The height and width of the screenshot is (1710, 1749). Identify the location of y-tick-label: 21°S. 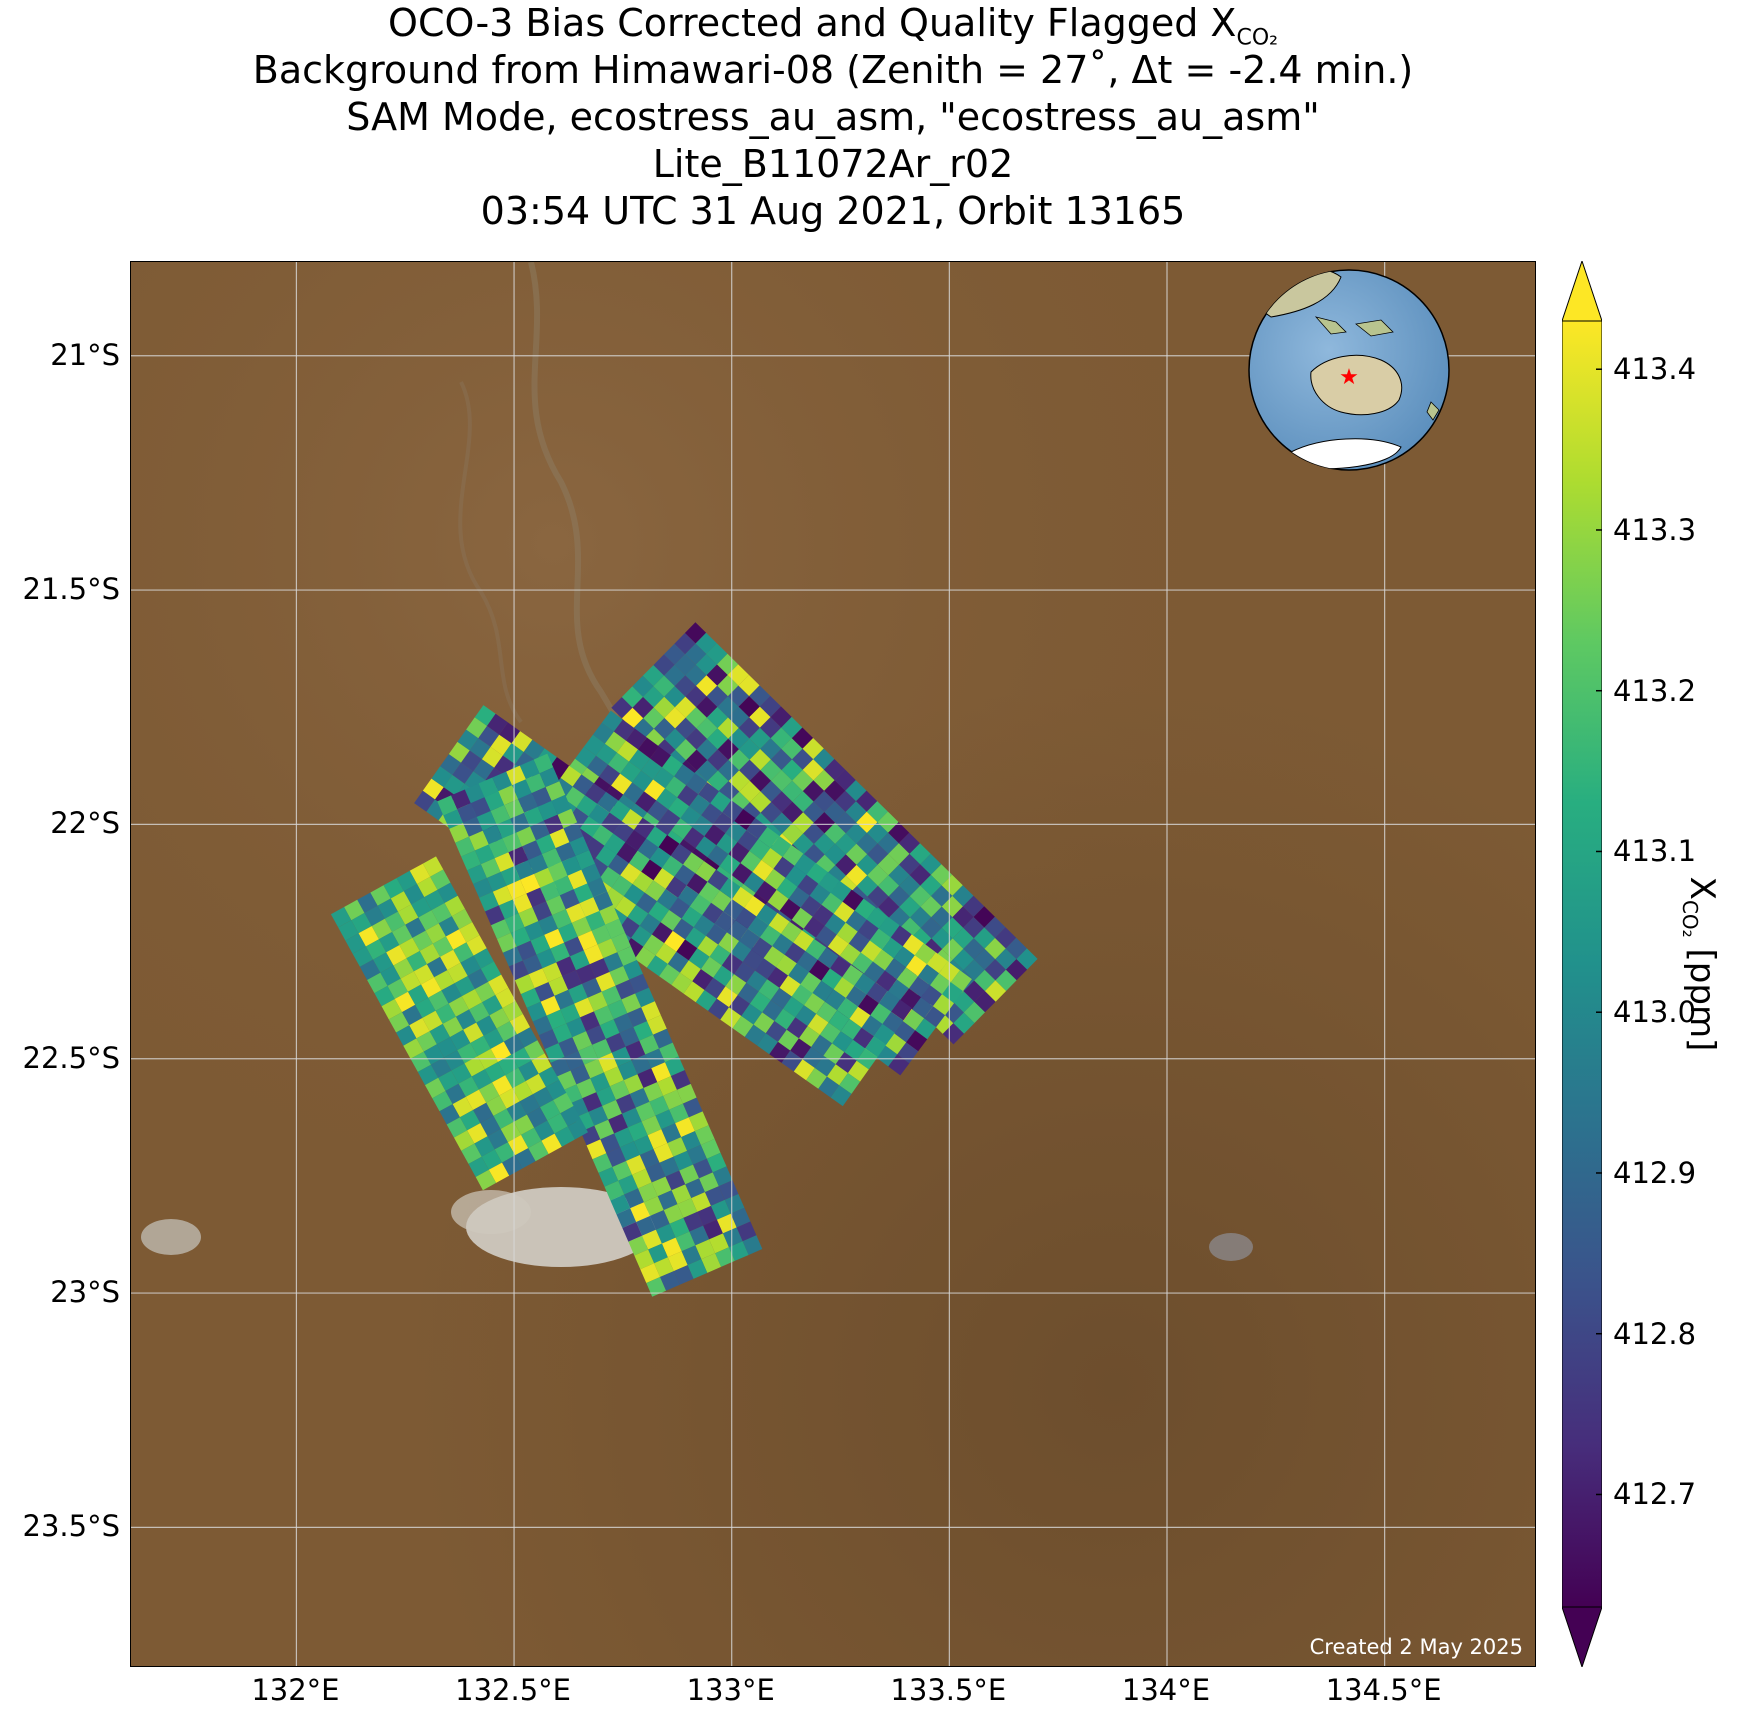
(85, 354).